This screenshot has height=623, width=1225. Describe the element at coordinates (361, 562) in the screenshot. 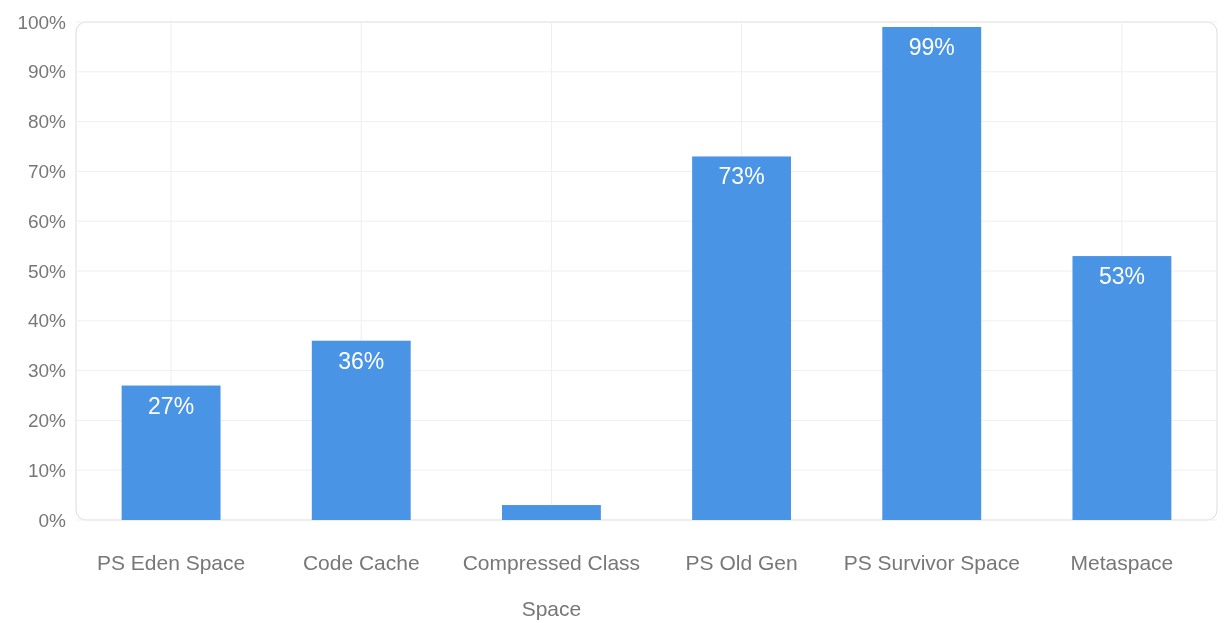

I see `x-tick-label: Code Cache` at that location.